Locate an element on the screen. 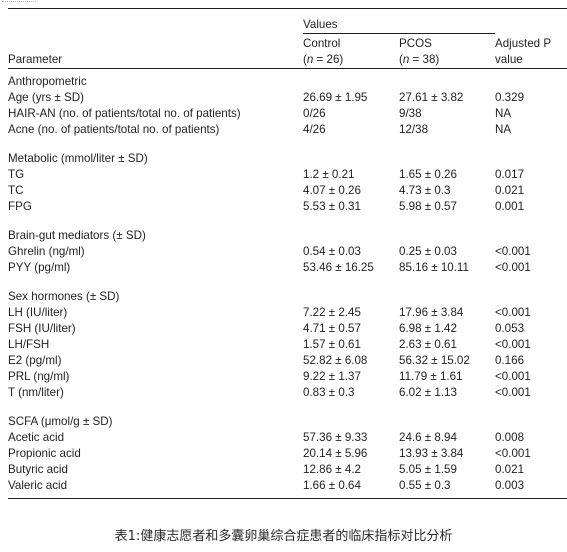 This screenshot has height=552, width=567. table-row: PRL (ng/ml) 9.22 ± 1.37 11.79 ± 1.61 <0.001 is located at coordinates (287, 377).